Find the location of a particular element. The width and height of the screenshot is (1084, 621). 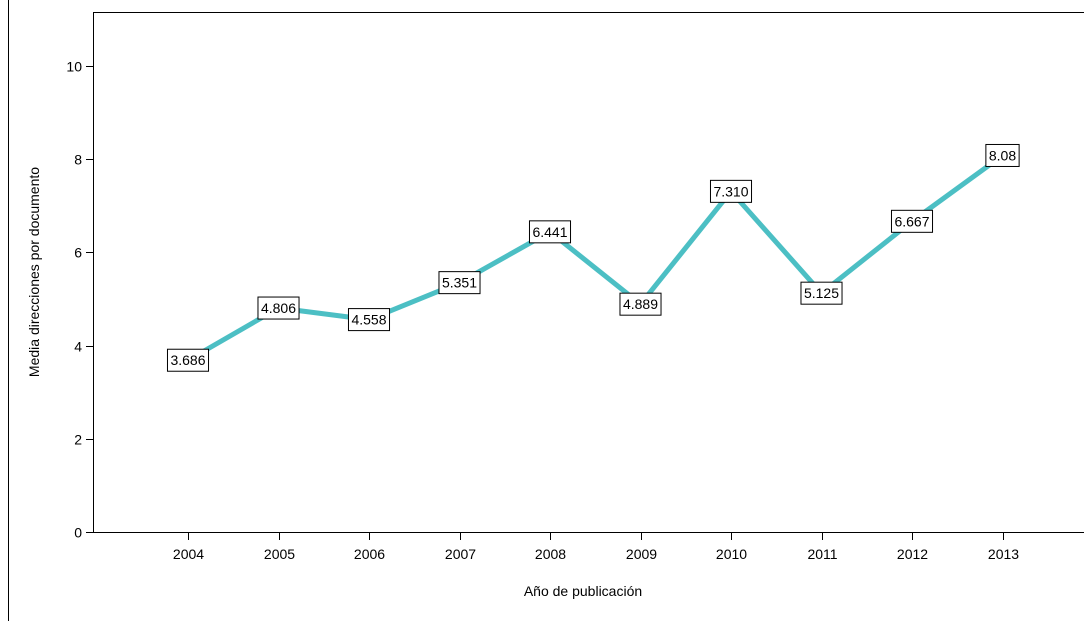

y-tick-label: 6 is located at coordinates (78, 253).